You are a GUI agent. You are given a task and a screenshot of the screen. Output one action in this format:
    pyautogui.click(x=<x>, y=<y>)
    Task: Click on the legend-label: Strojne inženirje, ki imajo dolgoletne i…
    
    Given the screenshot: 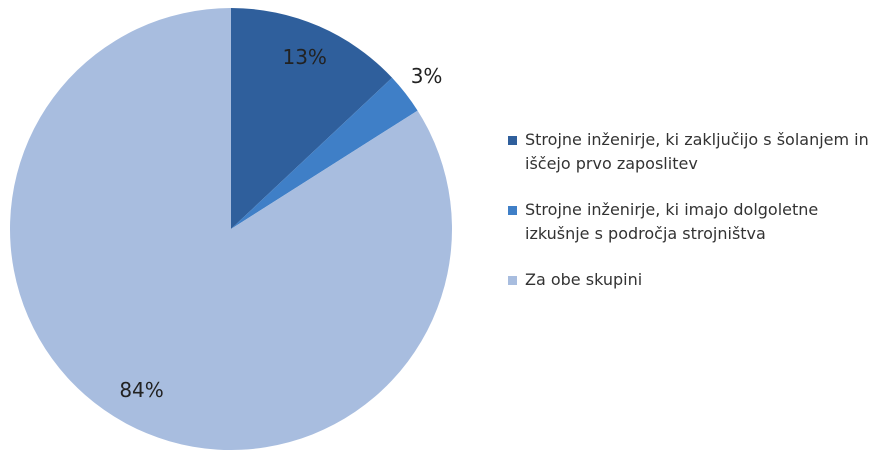 What is the action you would take?
    pyautogui.click(x=672, y=221)
    